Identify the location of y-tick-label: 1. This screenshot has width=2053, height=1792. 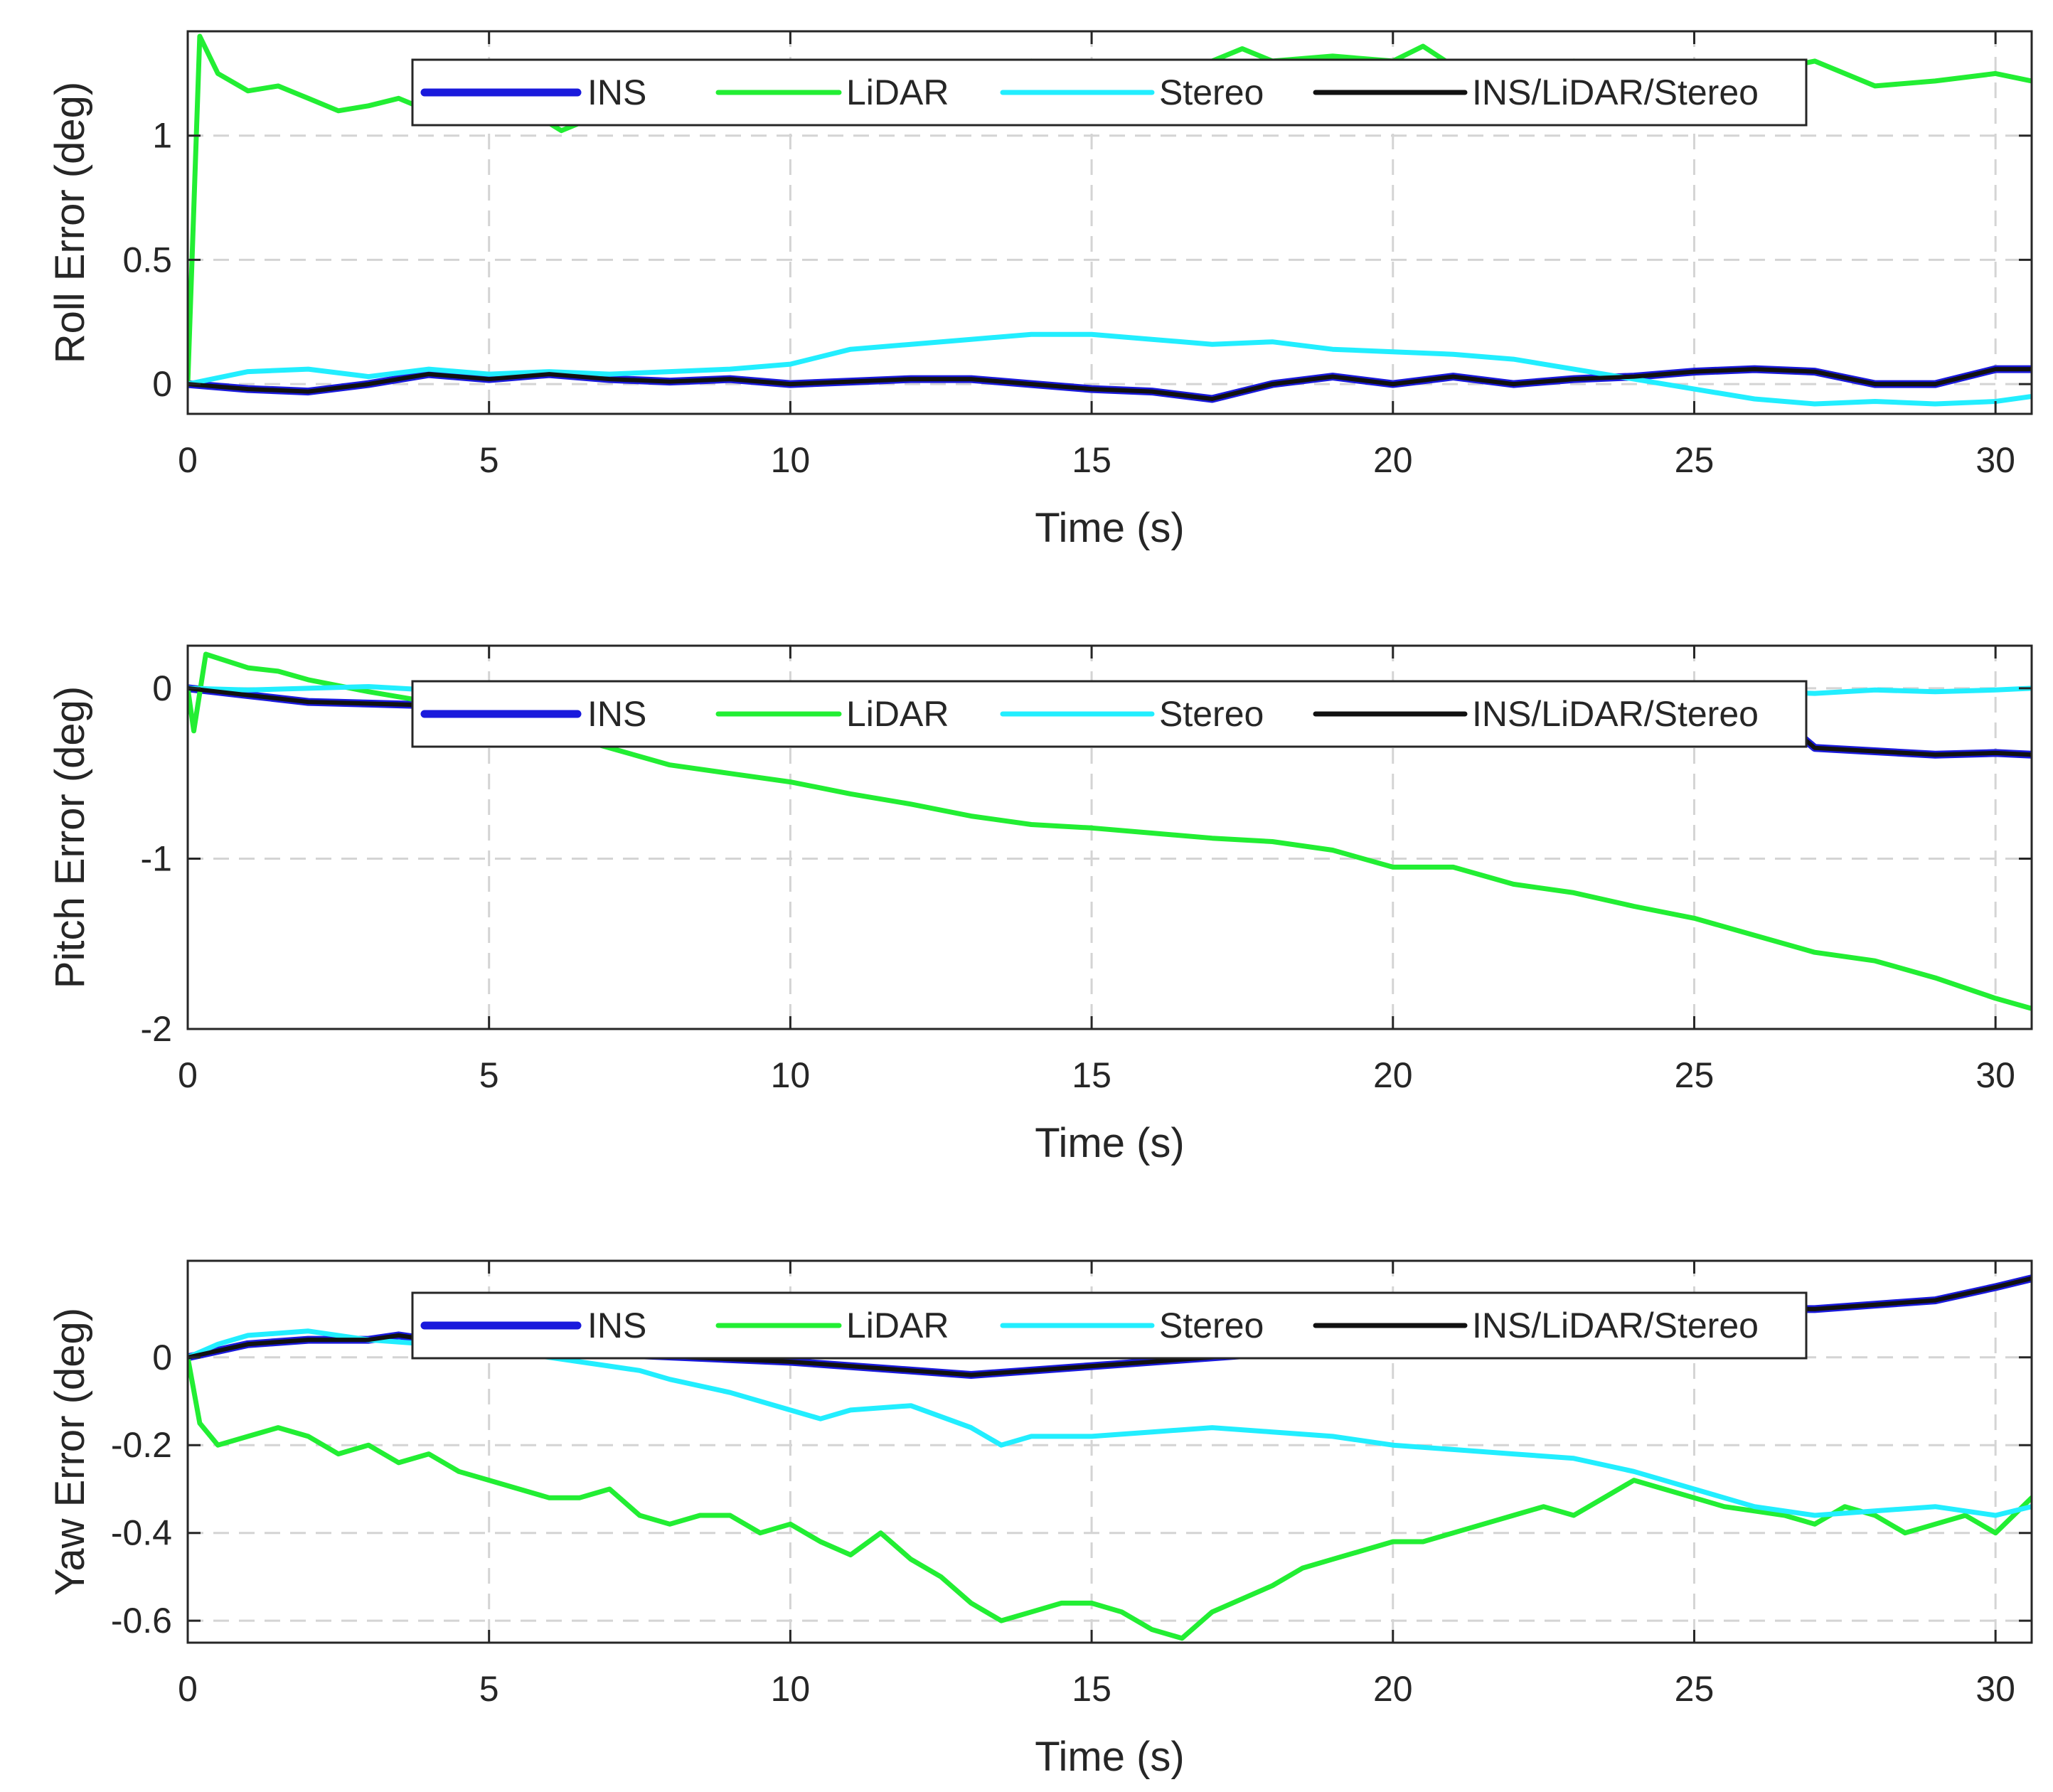
(162, 136).